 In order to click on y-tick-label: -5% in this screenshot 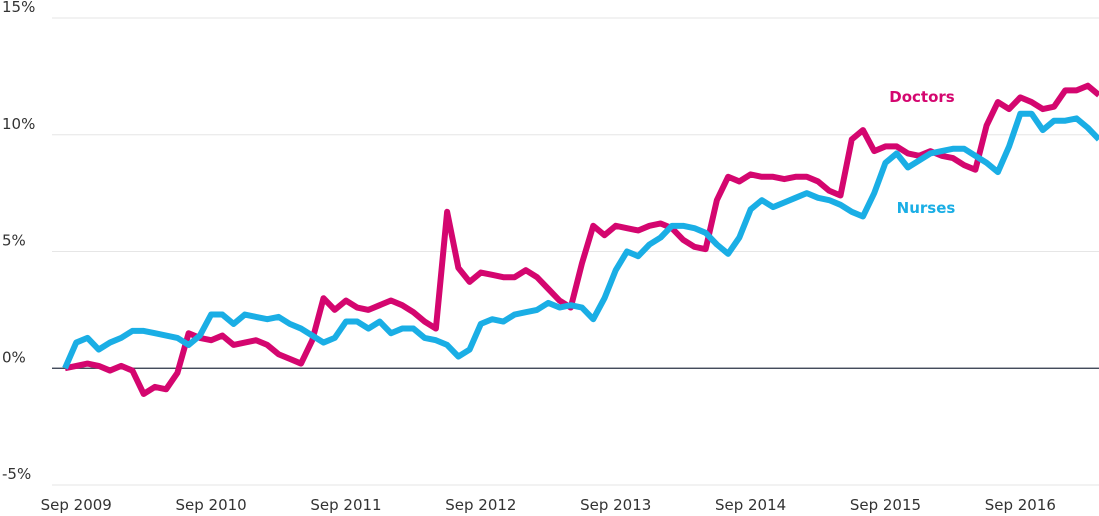, I will do `click(16, 474)`.